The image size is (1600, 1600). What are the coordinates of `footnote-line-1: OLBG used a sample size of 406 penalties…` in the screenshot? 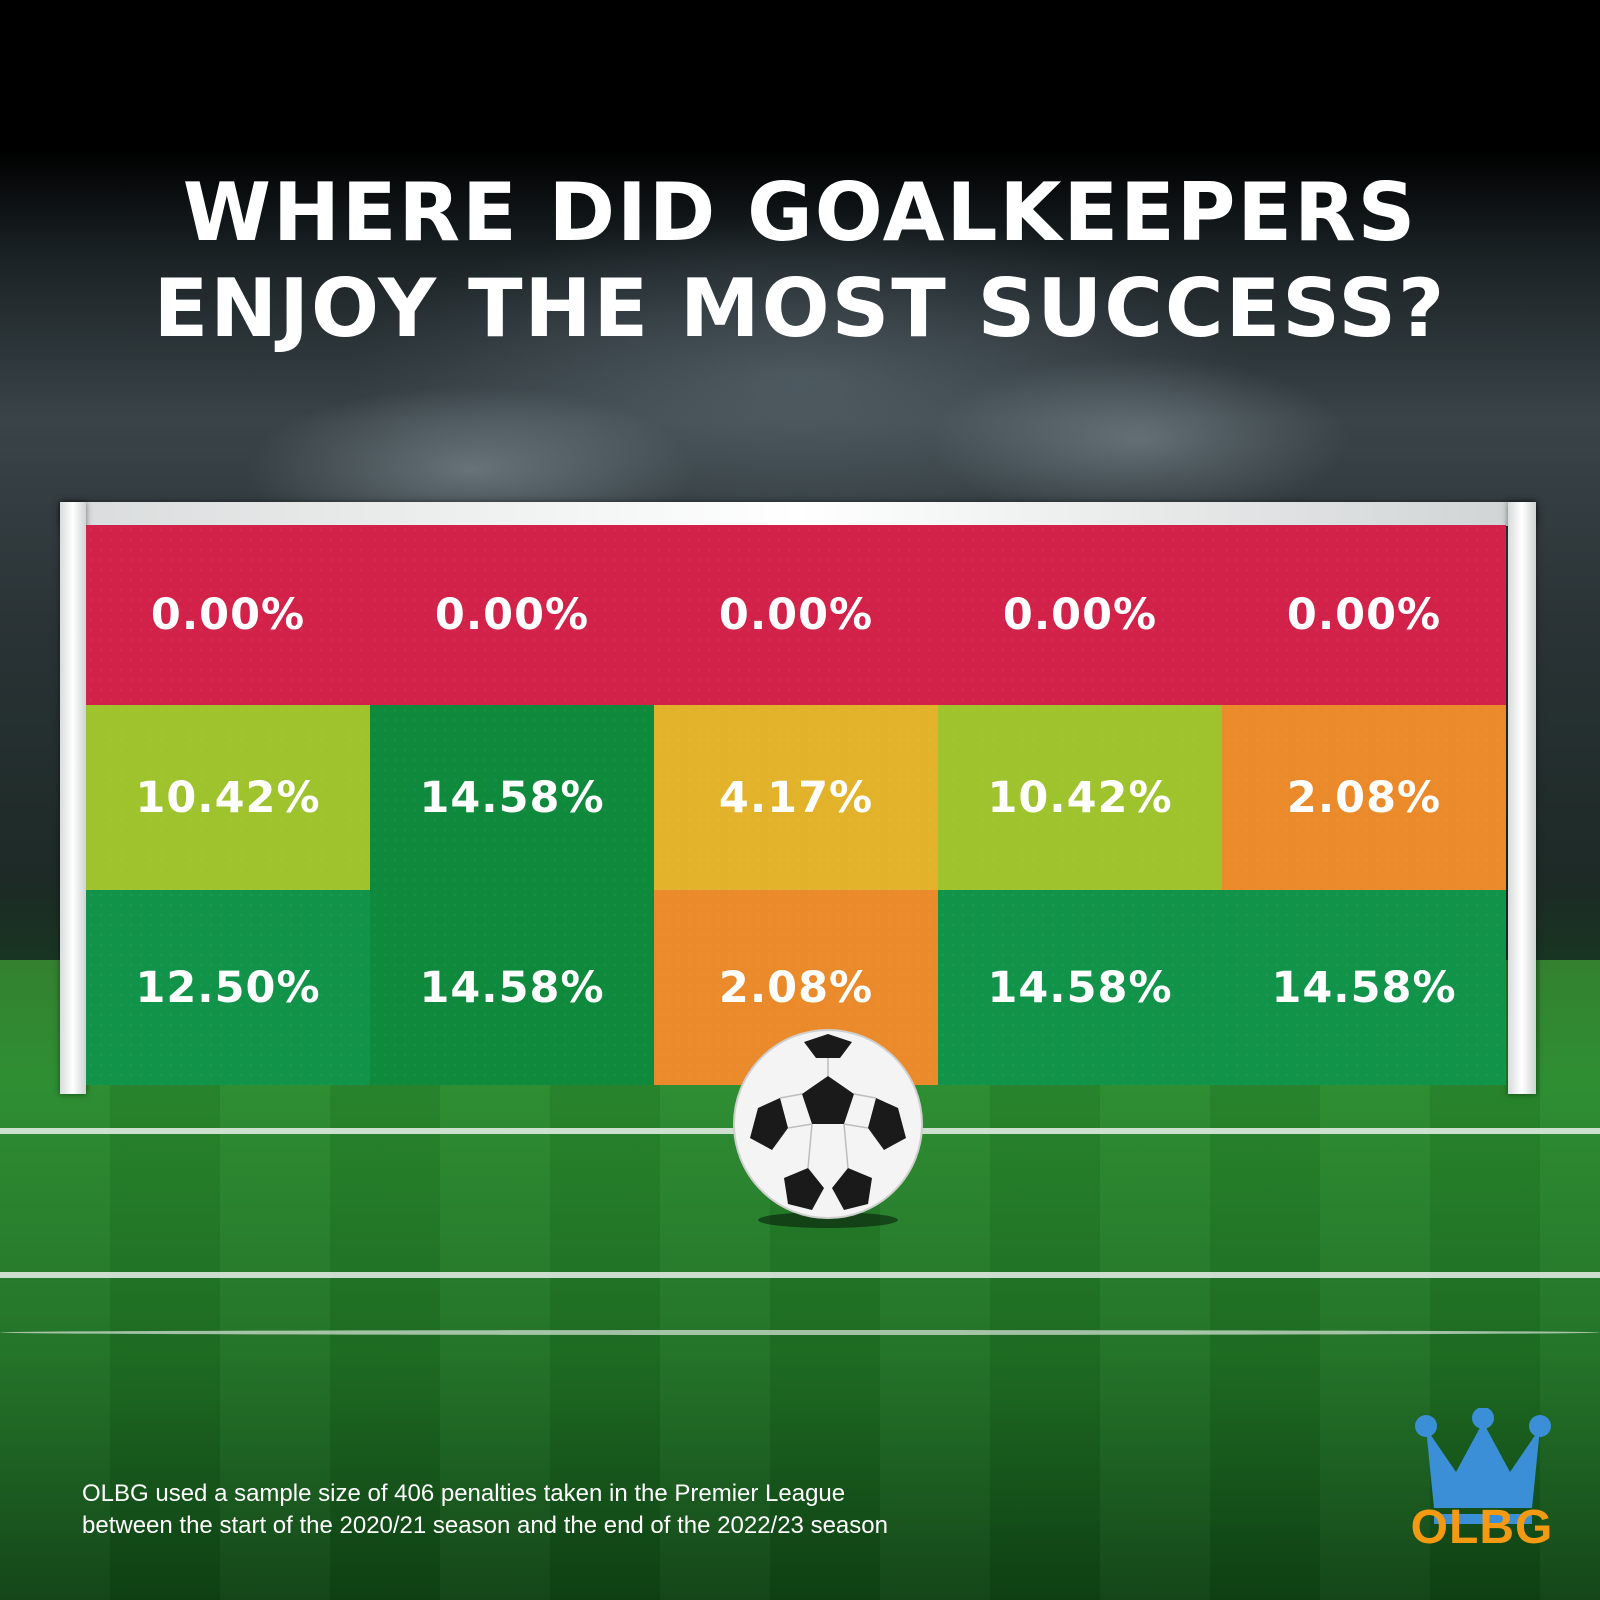 It's located at (464, 1493).